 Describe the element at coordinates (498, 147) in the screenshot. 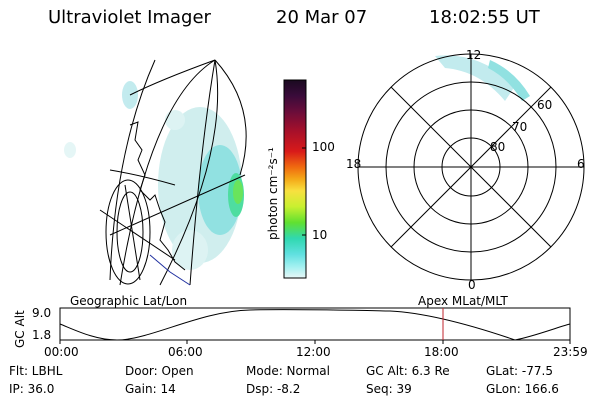

I see `polar-label-80: 80` at that location.